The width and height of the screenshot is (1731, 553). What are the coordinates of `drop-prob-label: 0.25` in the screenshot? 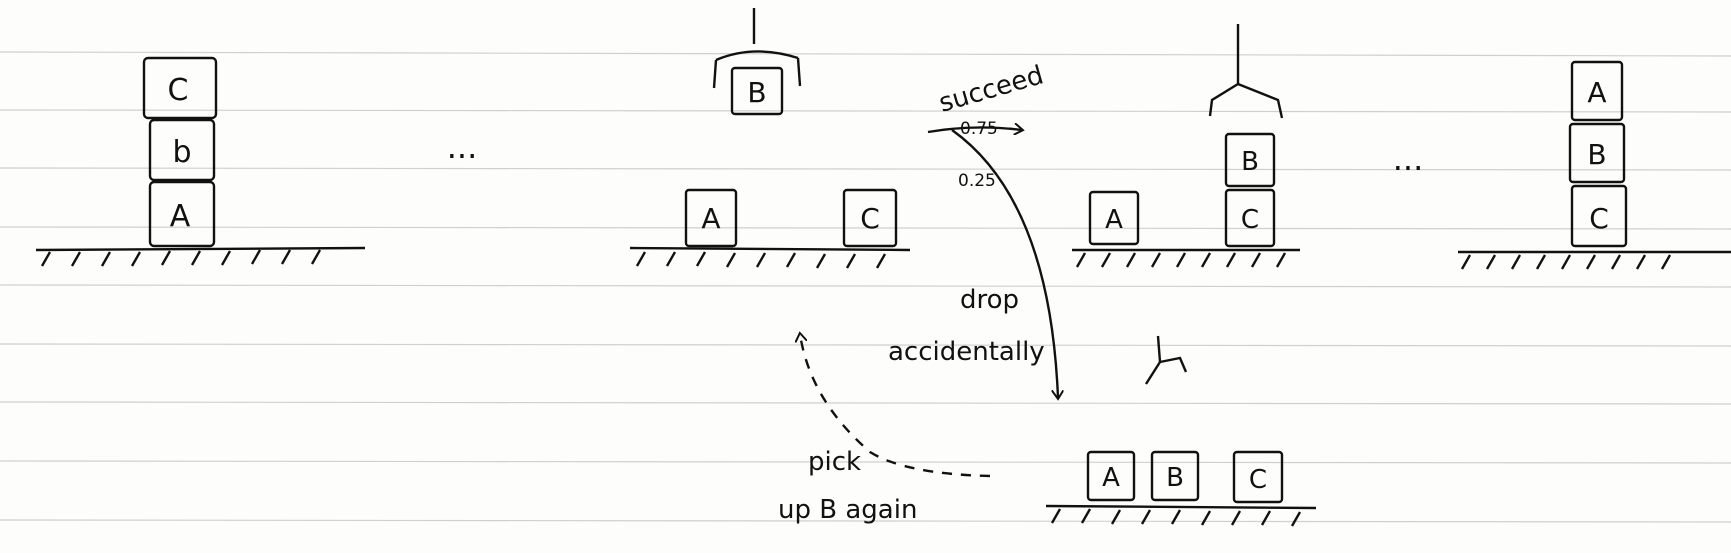 It's located at (977, 181).